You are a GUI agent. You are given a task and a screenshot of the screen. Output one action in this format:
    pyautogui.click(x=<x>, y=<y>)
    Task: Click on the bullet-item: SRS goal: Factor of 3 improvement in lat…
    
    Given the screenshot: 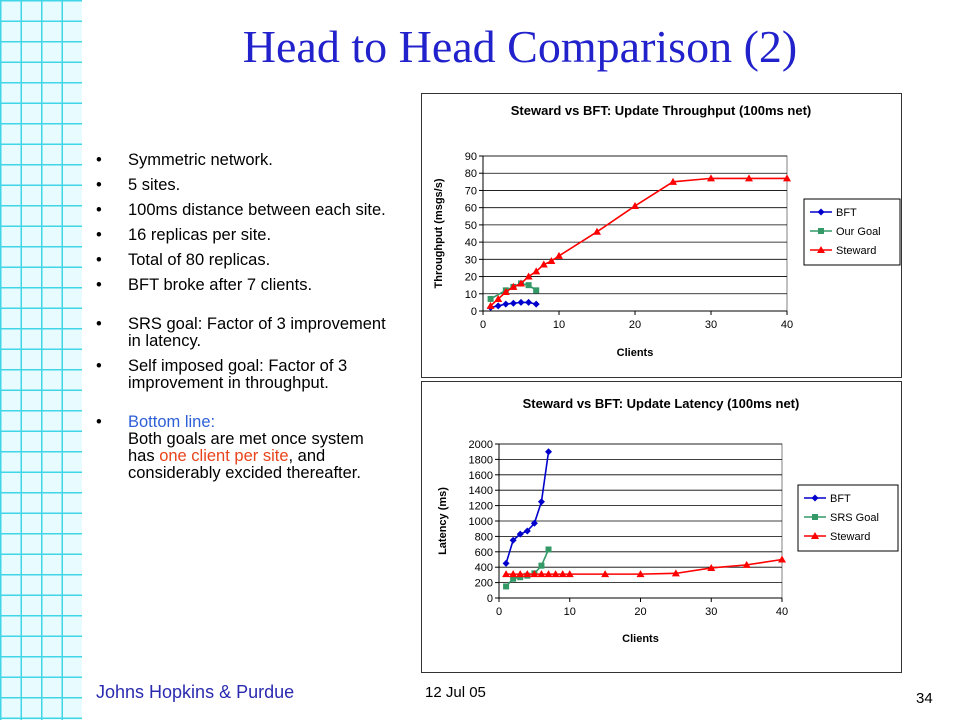 What is the action you would take?
    pyautogui.click(x=241, y=333)
    